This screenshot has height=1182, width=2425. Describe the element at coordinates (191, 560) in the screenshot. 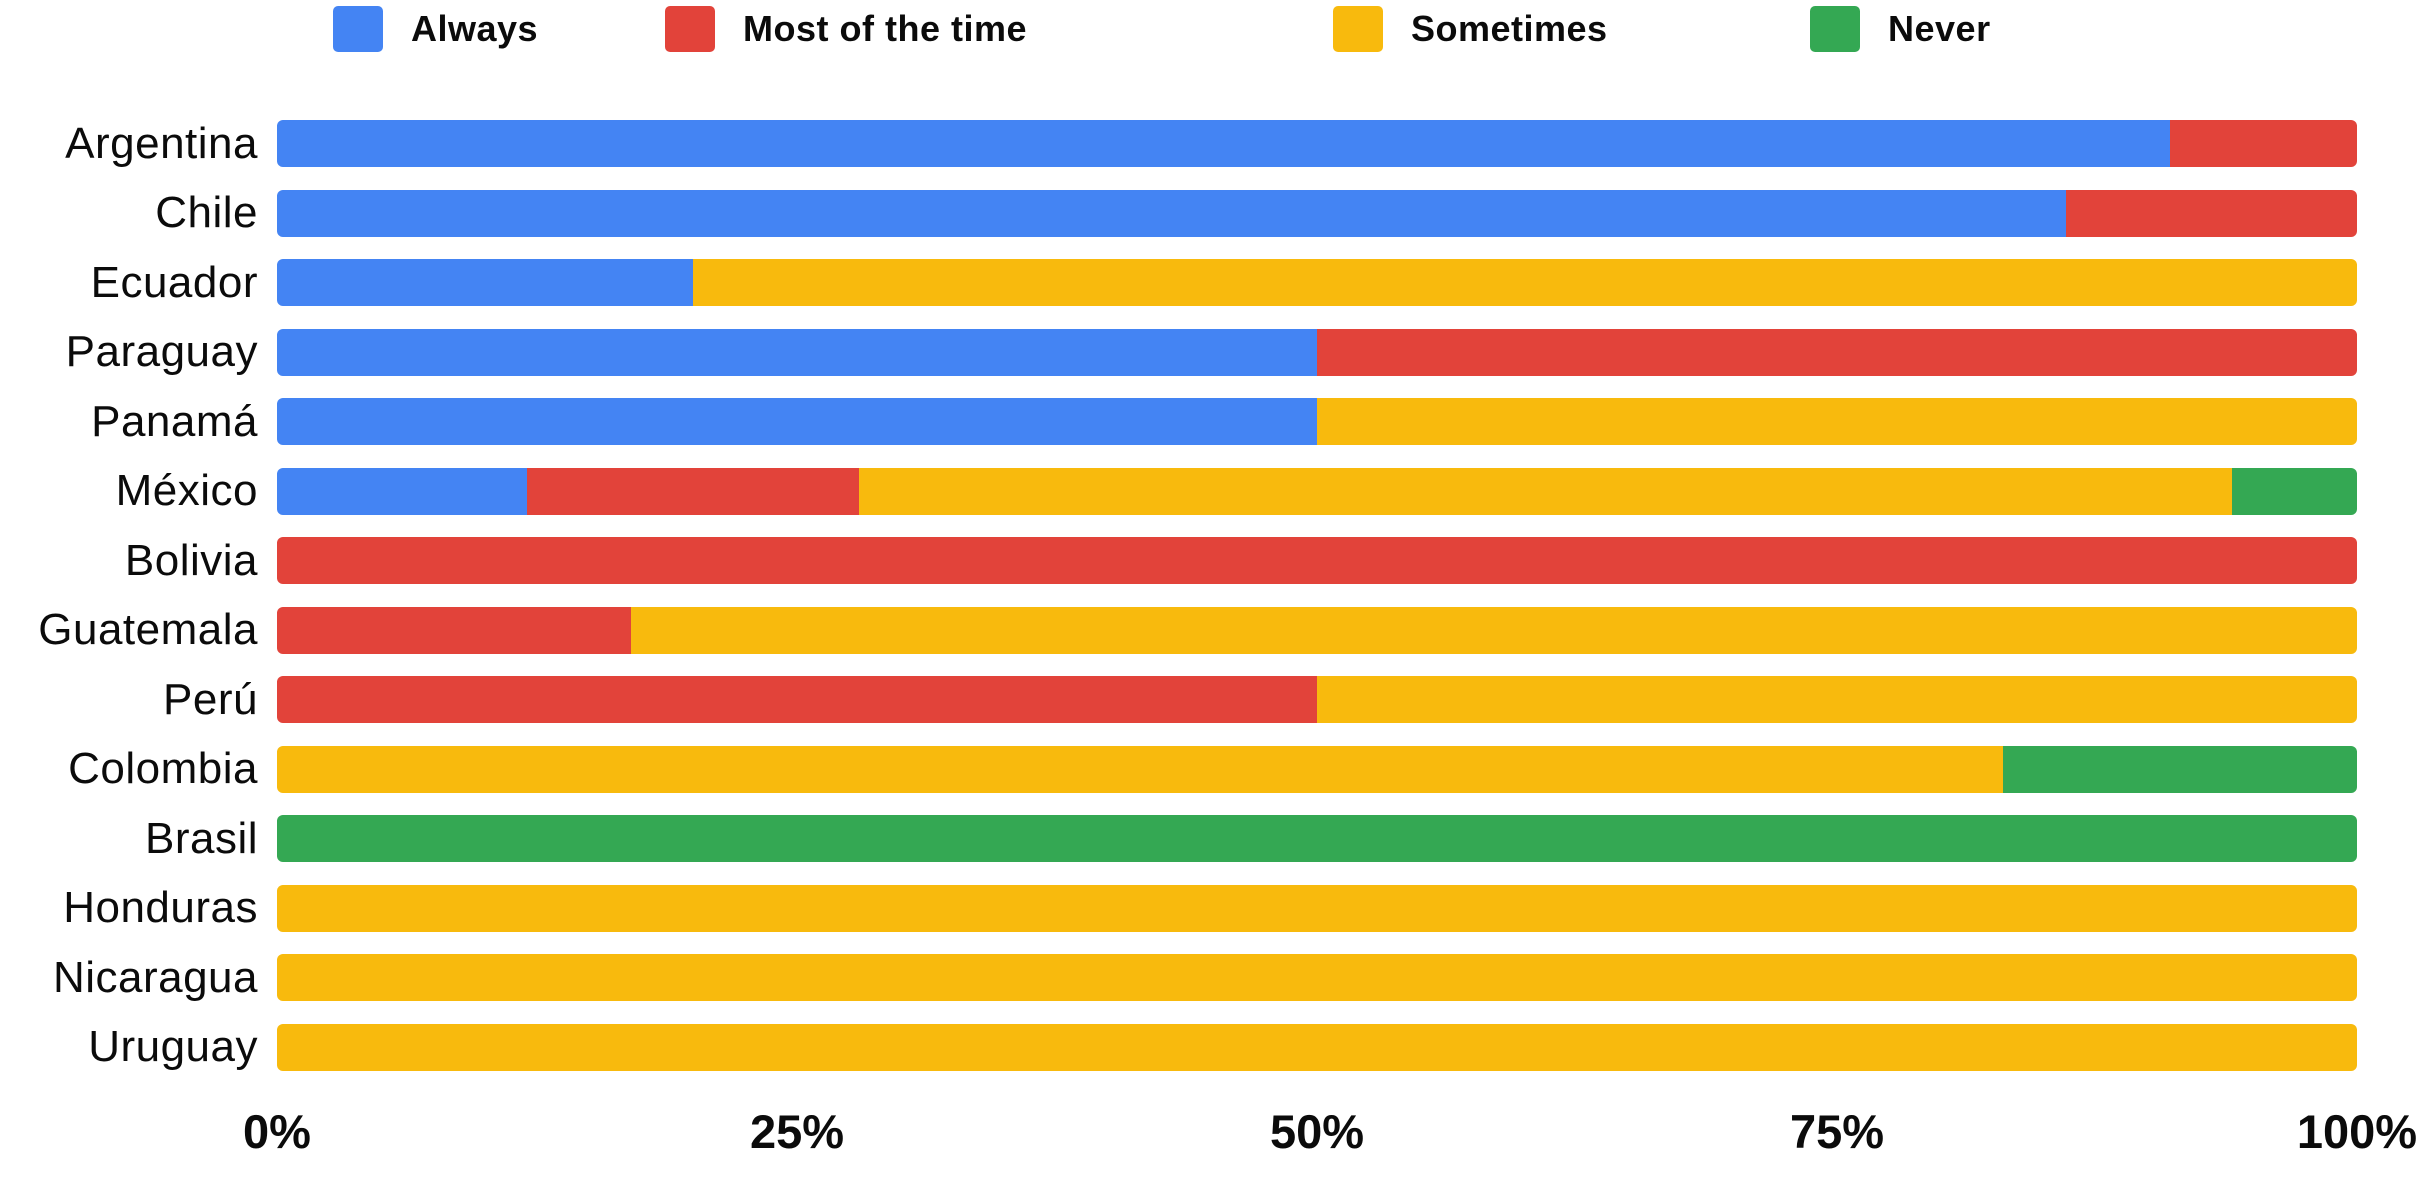

I see `row-label: Bolivia` at that location.